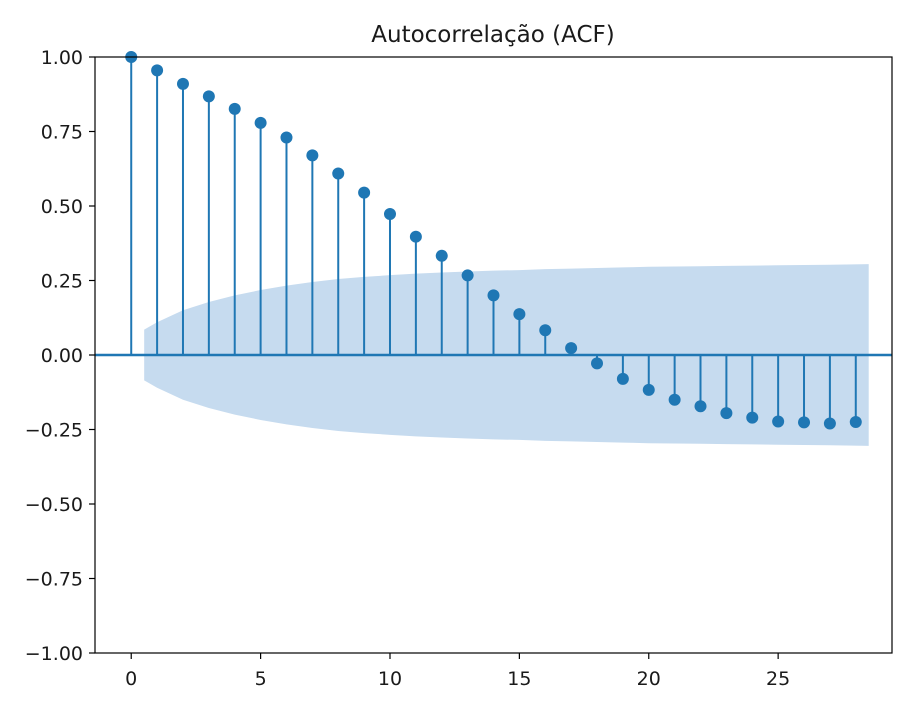 Image resolution: width=917 pixels, height=708 pixels. What do you see at coordinates (519, 679) in the screenshot?
I see `x-tick-label: 15` at bounding box center [519, 679].